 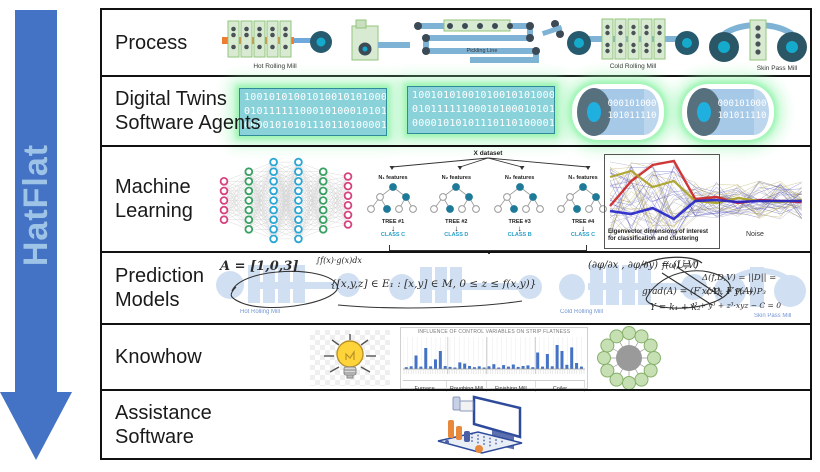 I want to click on row-label-process: Process, so click(x=151, y=42).